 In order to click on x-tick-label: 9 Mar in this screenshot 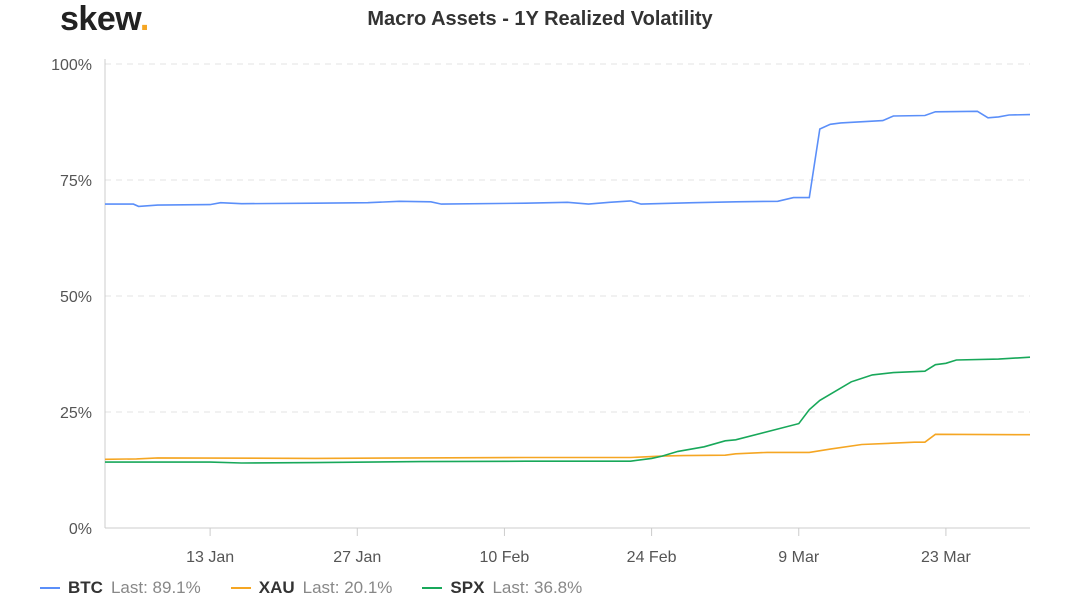, I will do `click(799, 557)`.